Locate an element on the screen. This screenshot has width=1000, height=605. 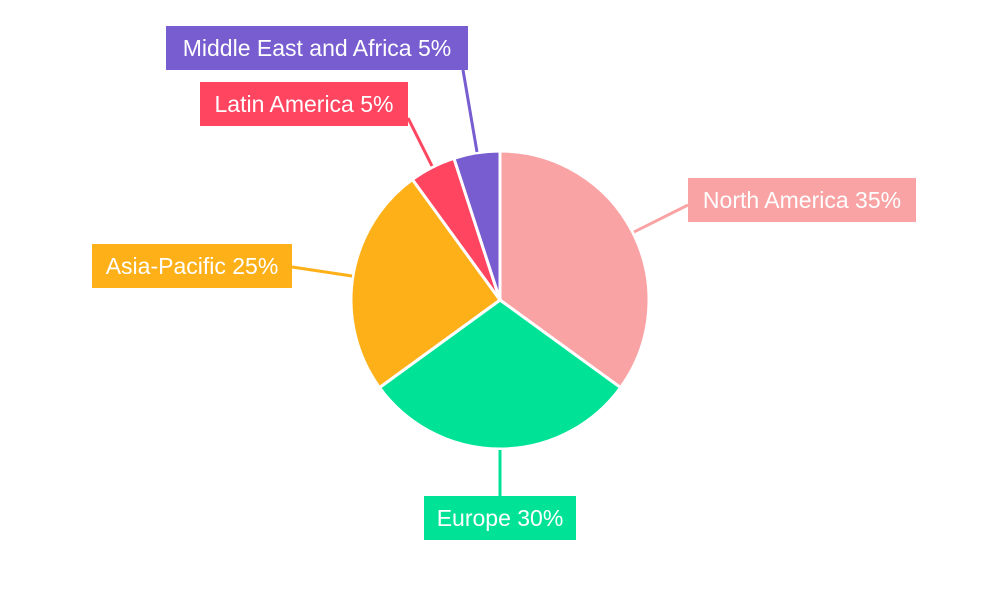
leader-line-asia-pacific is located at coordinates (322, 271).